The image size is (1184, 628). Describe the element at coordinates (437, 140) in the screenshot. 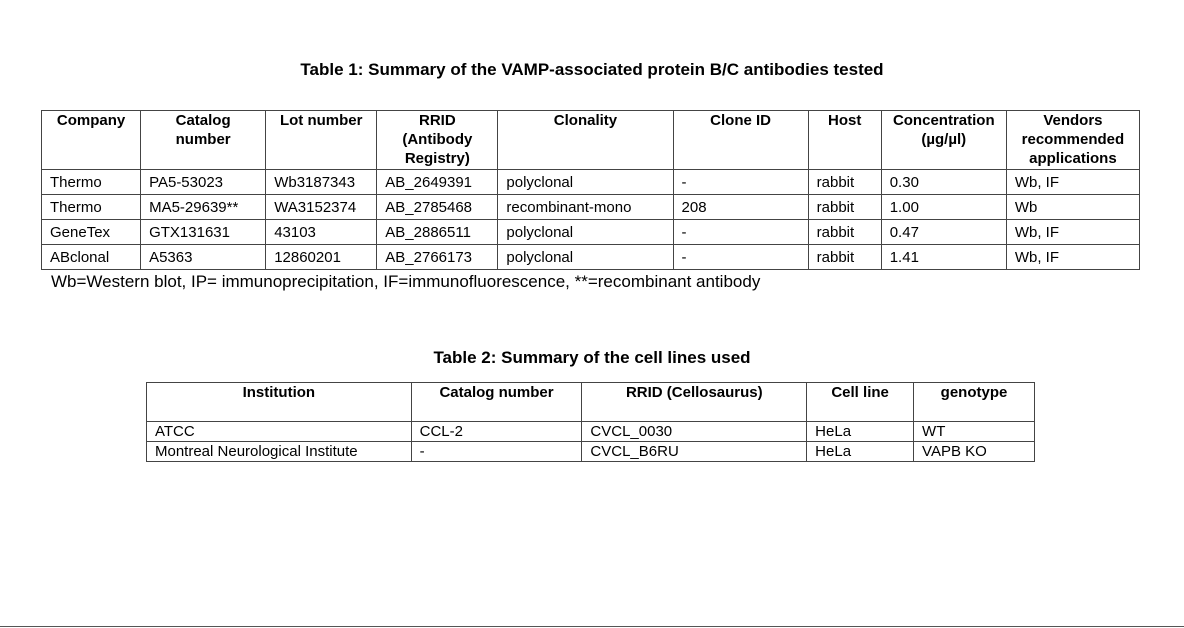

I see `column-header: RRID (Antibody Registry)` at that location.